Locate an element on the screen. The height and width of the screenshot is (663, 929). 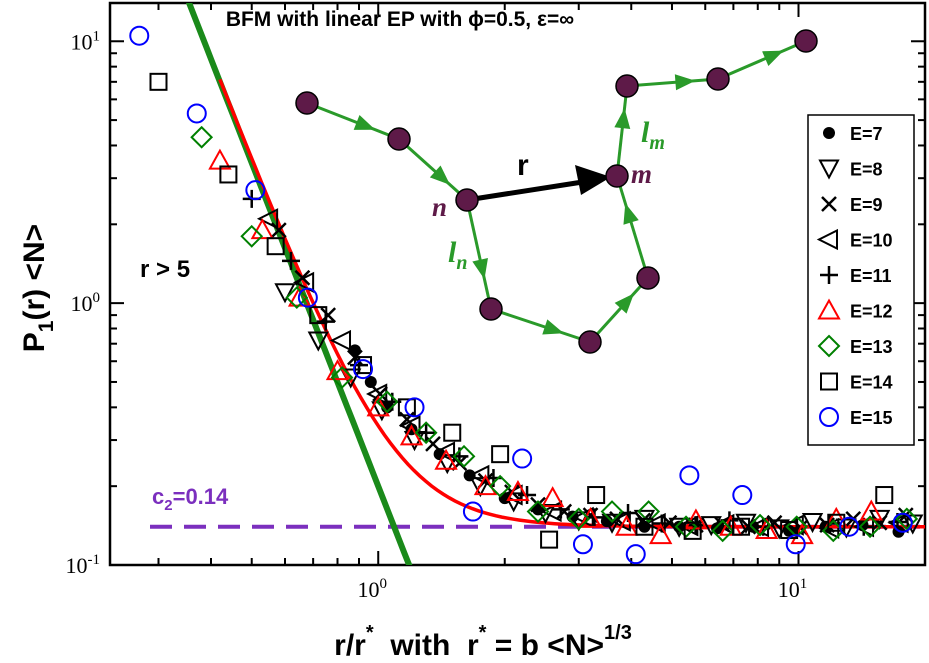
legend-label: E=8 is located at coordinates (866, 170).